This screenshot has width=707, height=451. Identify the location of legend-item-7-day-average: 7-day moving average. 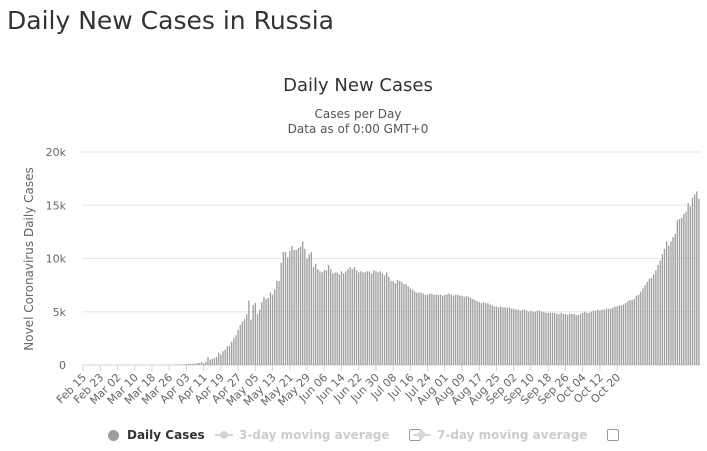
(516, 435).